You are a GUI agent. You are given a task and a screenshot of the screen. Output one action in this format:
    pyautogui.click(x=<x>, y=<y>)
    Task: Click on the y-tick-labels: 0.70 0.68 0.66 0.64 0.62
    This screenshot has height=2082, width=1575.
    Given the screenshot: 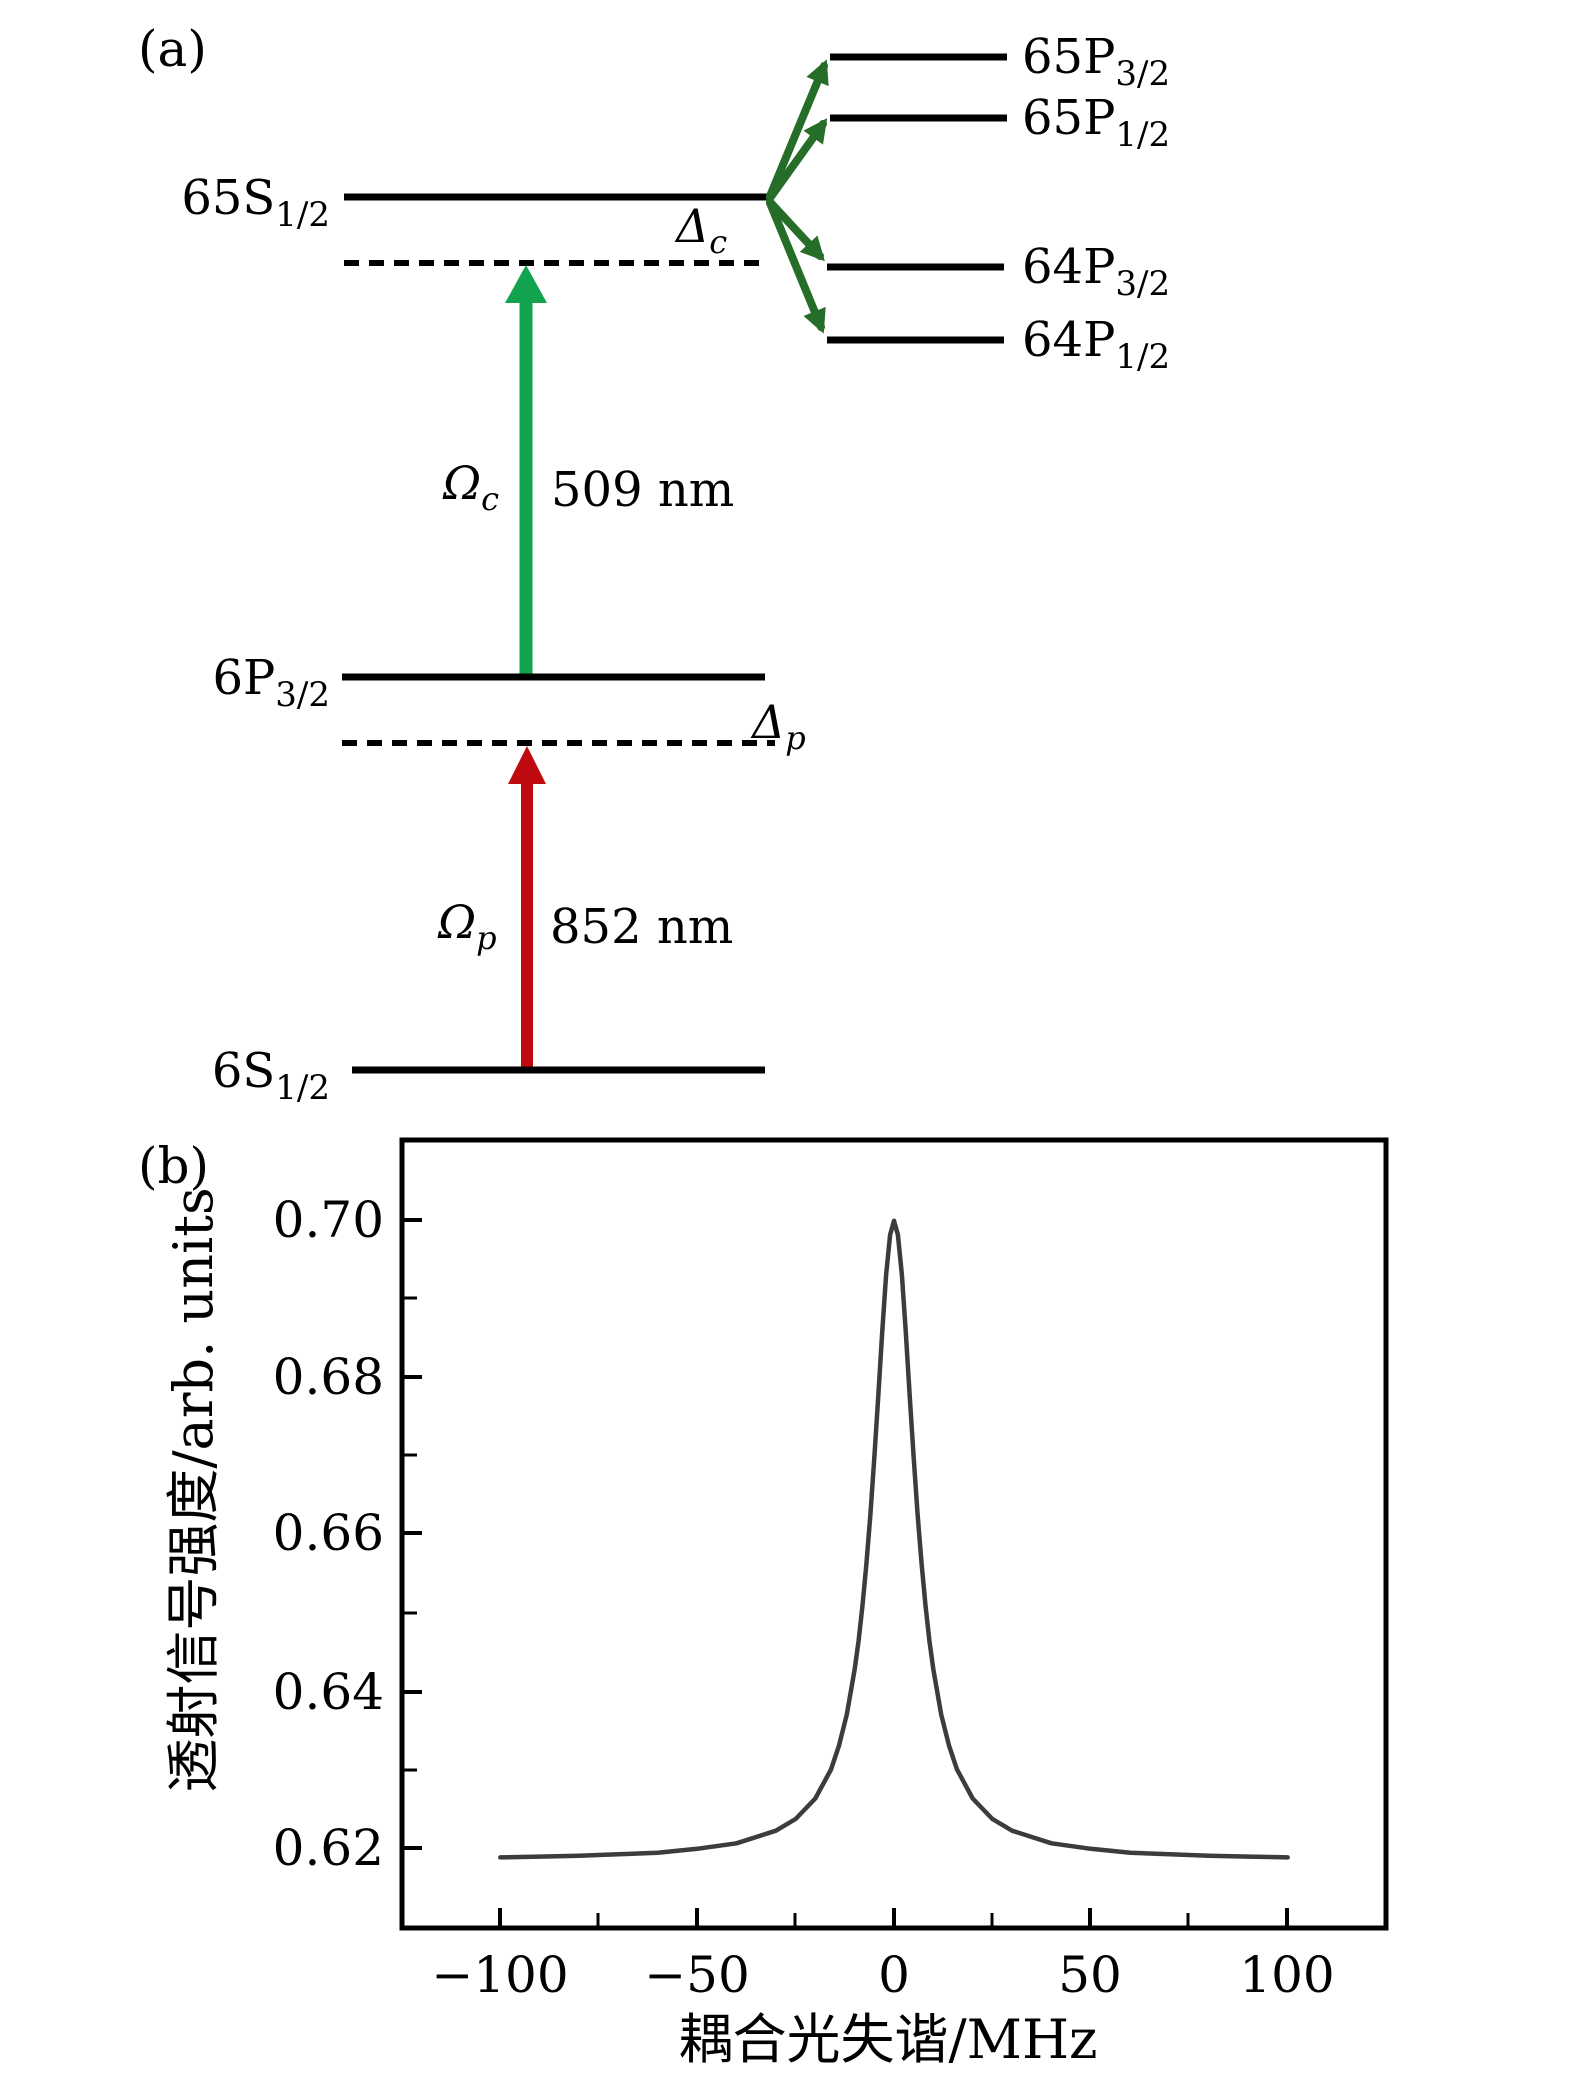 What is the action you would take?
    pyautogui.click(x=328, y=1534)
    